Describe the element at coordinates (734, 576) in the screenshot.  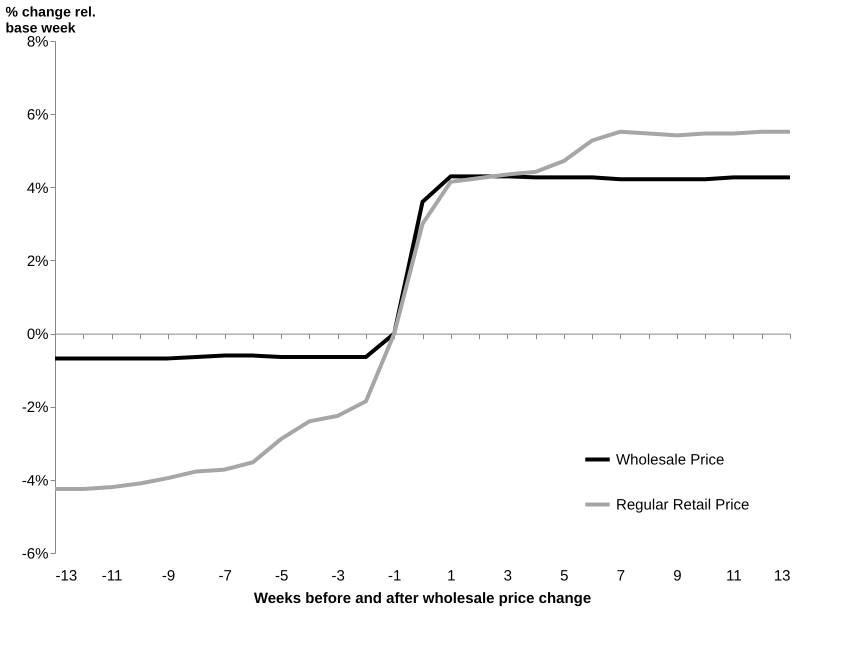
I see `x-tick-label: 11` at that location.